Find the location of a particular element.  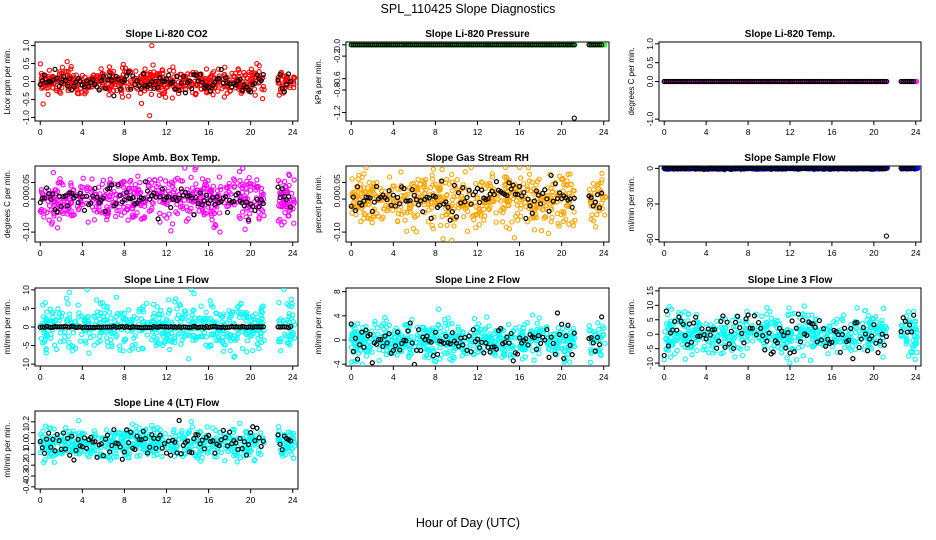

x-tick-label: 24 is located at coordinates (916, 253).